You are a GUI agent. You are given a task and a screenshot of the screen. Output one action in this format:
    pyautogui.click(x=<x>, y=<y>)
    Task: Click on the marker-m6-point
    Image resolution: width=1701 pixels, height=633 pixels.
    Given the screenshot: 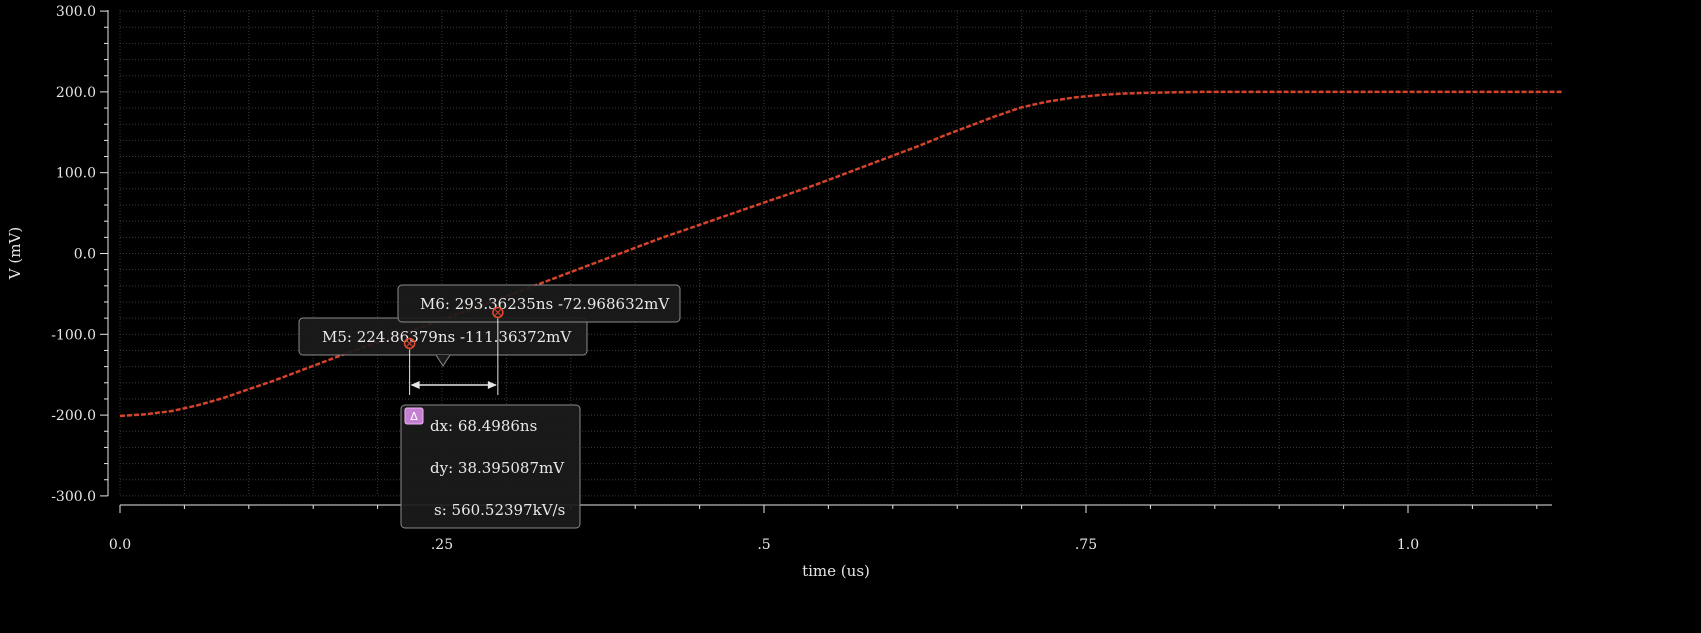 What is the action you would take?
    pyautogui.click(x=498, y=312)
    